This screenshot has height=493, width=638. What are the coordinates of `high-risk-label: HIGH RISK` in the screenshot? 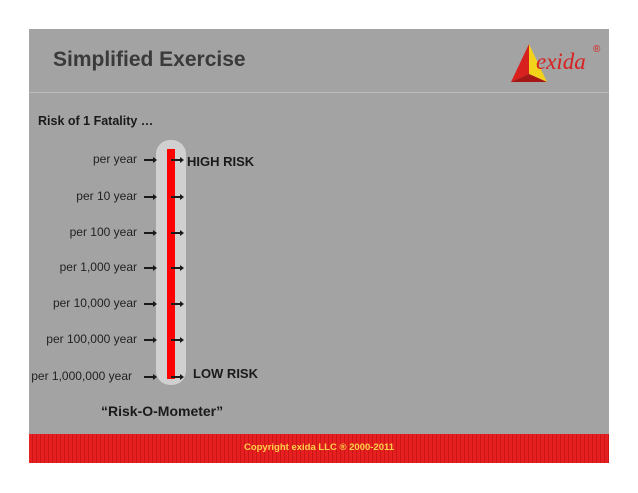 It's located at (221, 161).